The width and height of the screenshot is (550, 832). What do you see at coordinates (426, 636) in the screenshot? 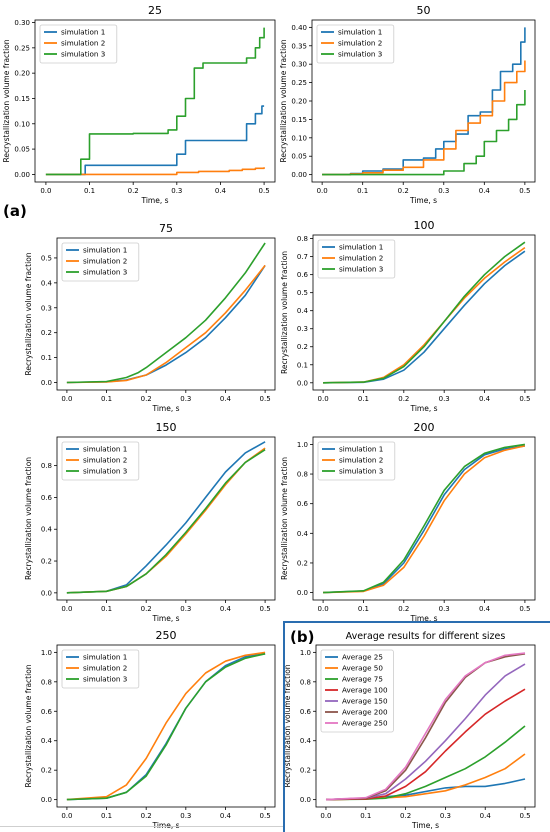
I see `chart-title: Average results for different sizes` at bounding box center [426, 636].